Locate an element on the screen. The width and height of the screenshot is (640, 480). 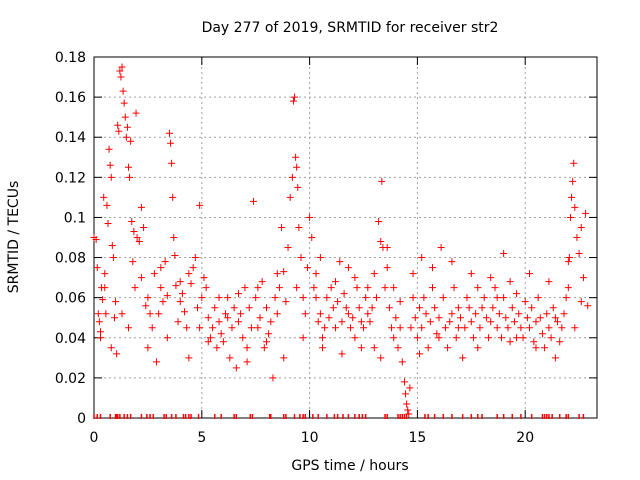
y-tick-label: 0.1 is located at coordinates (75, 218).